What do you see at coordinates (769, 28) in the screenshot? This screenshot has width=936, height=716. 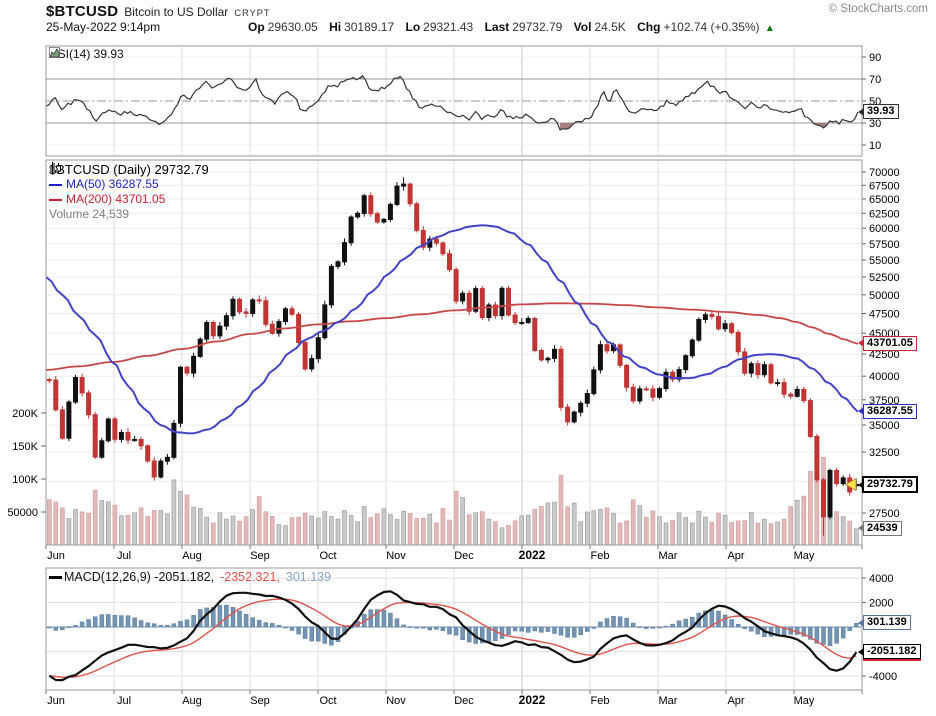 I see `change-up-arrow-icon: ▲` at bounding box center [769, 28].